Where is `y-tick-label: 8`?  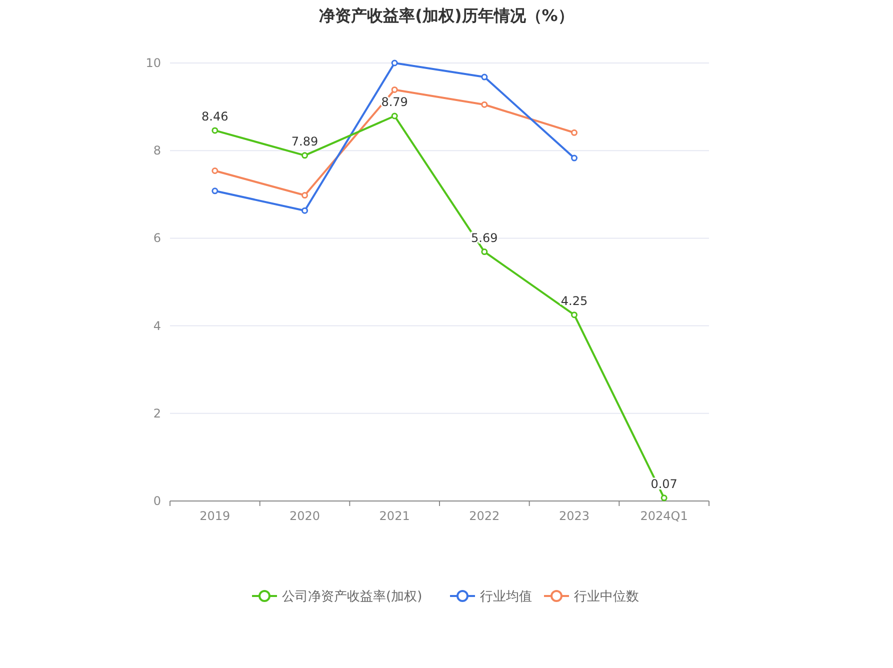
y-tick-label: 8 is located at coordinates (157, 151).